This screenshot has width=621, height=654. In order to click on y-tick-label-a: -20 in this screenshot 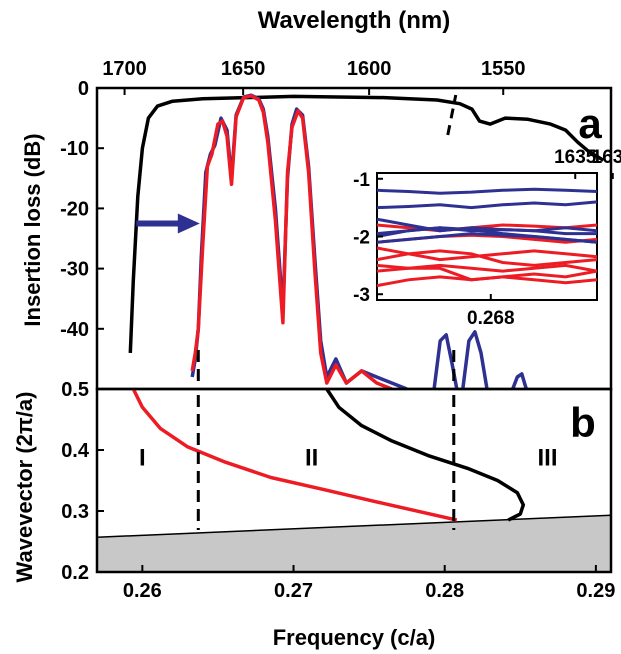, I will do `click(74, 209)`.